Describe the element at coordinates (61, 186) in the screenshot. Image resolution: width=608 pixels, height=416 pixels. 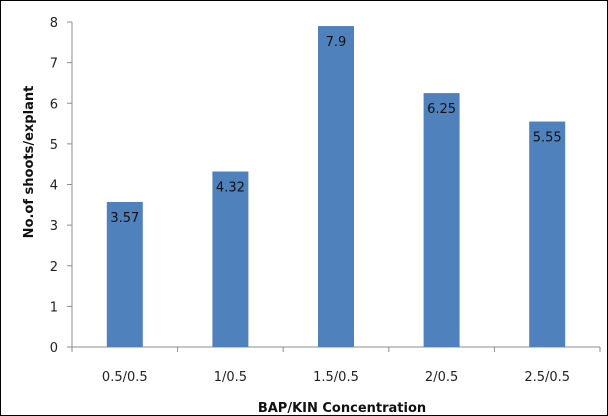
I see `y-axis: 0 1 2 3 4 5 6 7 8` at that location.